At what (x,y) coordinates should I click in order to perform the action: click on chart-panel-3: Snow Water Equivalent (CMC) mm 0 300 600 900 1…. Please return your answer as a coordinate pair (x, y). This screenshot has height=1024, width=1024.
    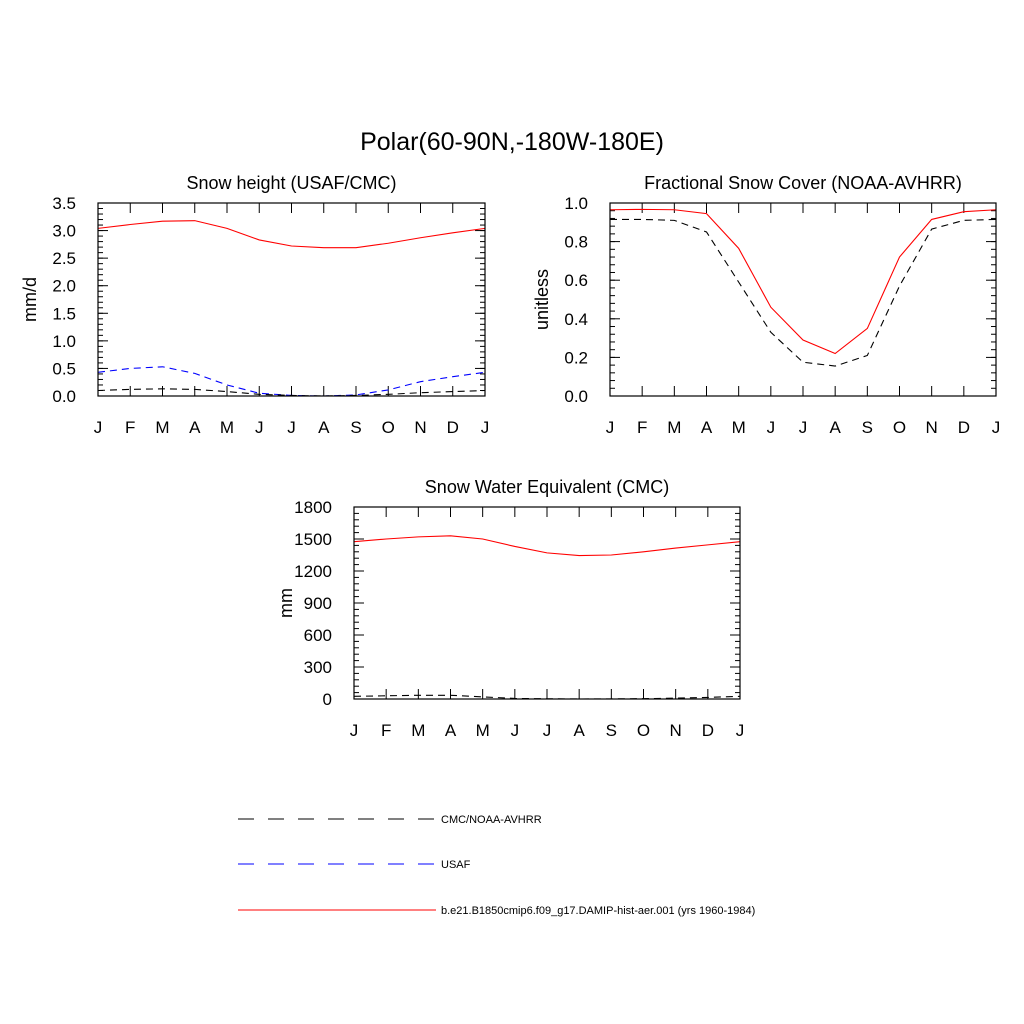
    Looking at the image, I should click on (510, 608).